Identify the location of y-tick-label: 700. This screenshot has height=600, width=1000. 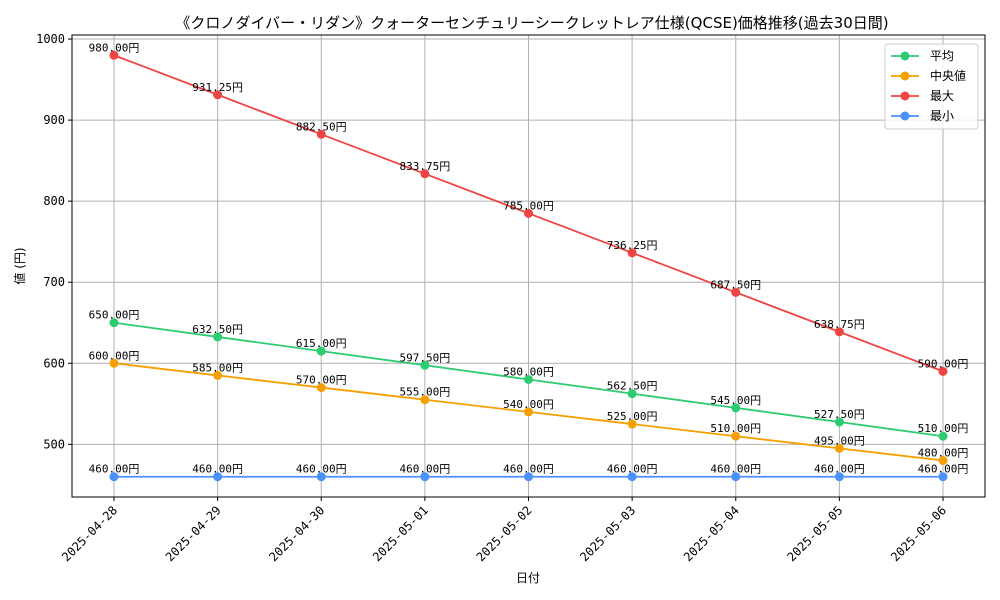
(54, 282).